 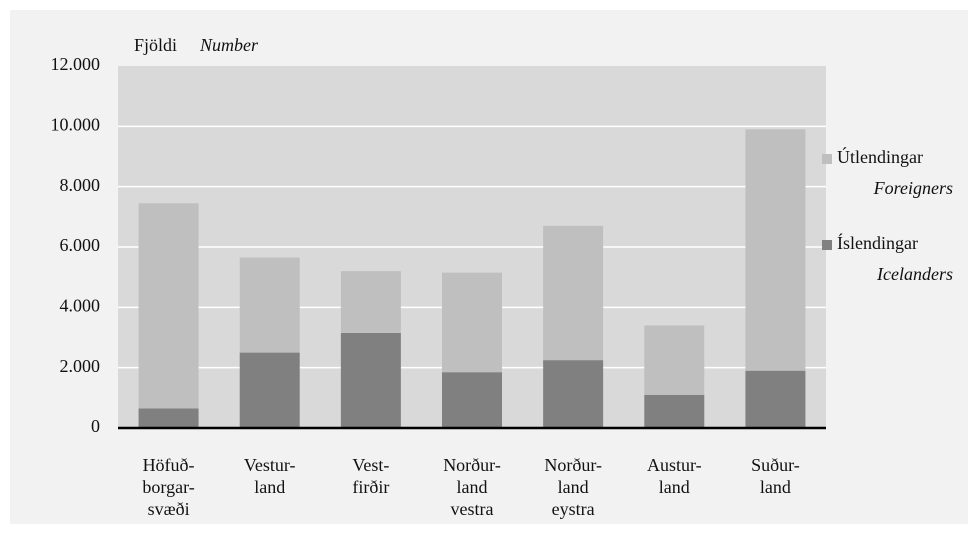 I want to click on x-tick-label: Vestur-, so click(x=270, y=465).